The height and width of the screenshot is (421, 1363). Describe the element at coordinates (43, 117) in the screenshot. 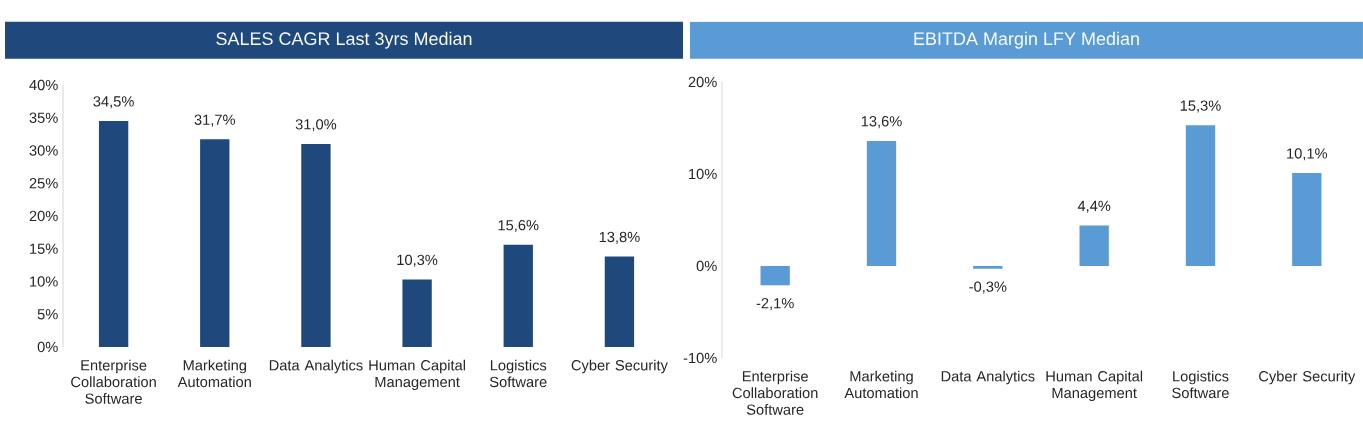

I see `y-tick-label: 35%` at that location.